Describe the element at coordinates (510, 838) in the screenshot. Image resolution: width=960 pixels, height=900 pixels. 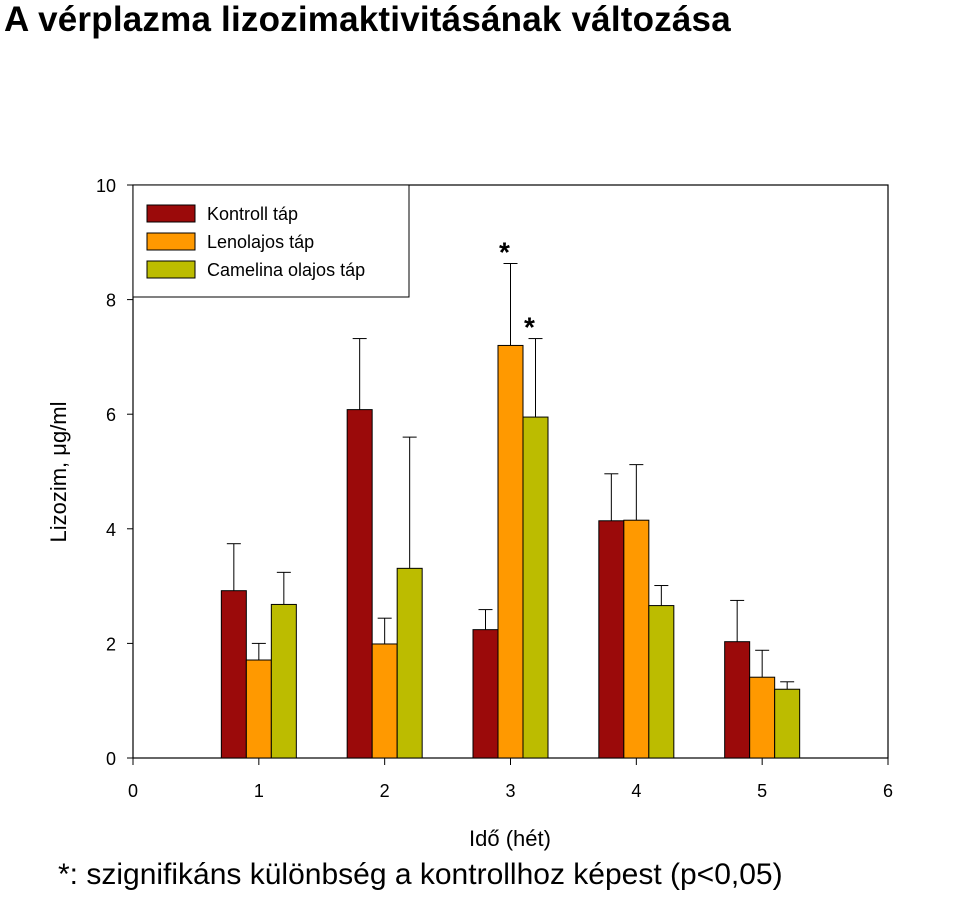
I see `x-axis-label: Idő (hét)` at that location.